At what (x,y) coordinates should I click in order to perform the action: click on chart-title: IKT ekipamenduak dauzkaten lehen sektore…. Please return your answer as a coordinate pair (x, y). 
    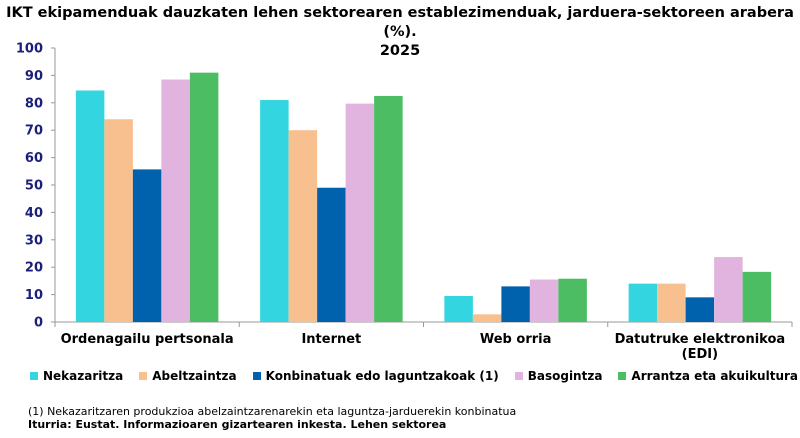
    Looking at the image, I should click on (400, 32).